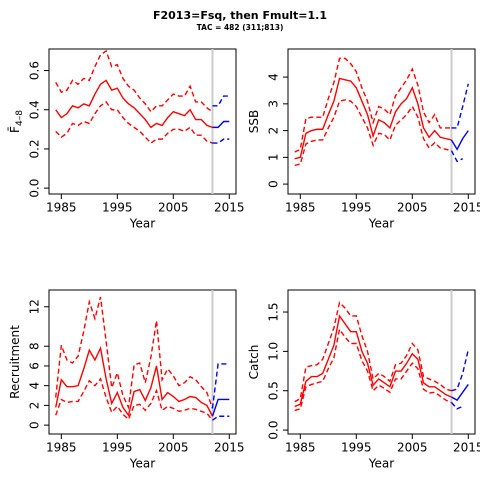 The height and width of the screenshot is (480, 480). Describe the element at coordinates (274, 351) in the screenshot. I see `y-tick-label: 1.0` at that location.